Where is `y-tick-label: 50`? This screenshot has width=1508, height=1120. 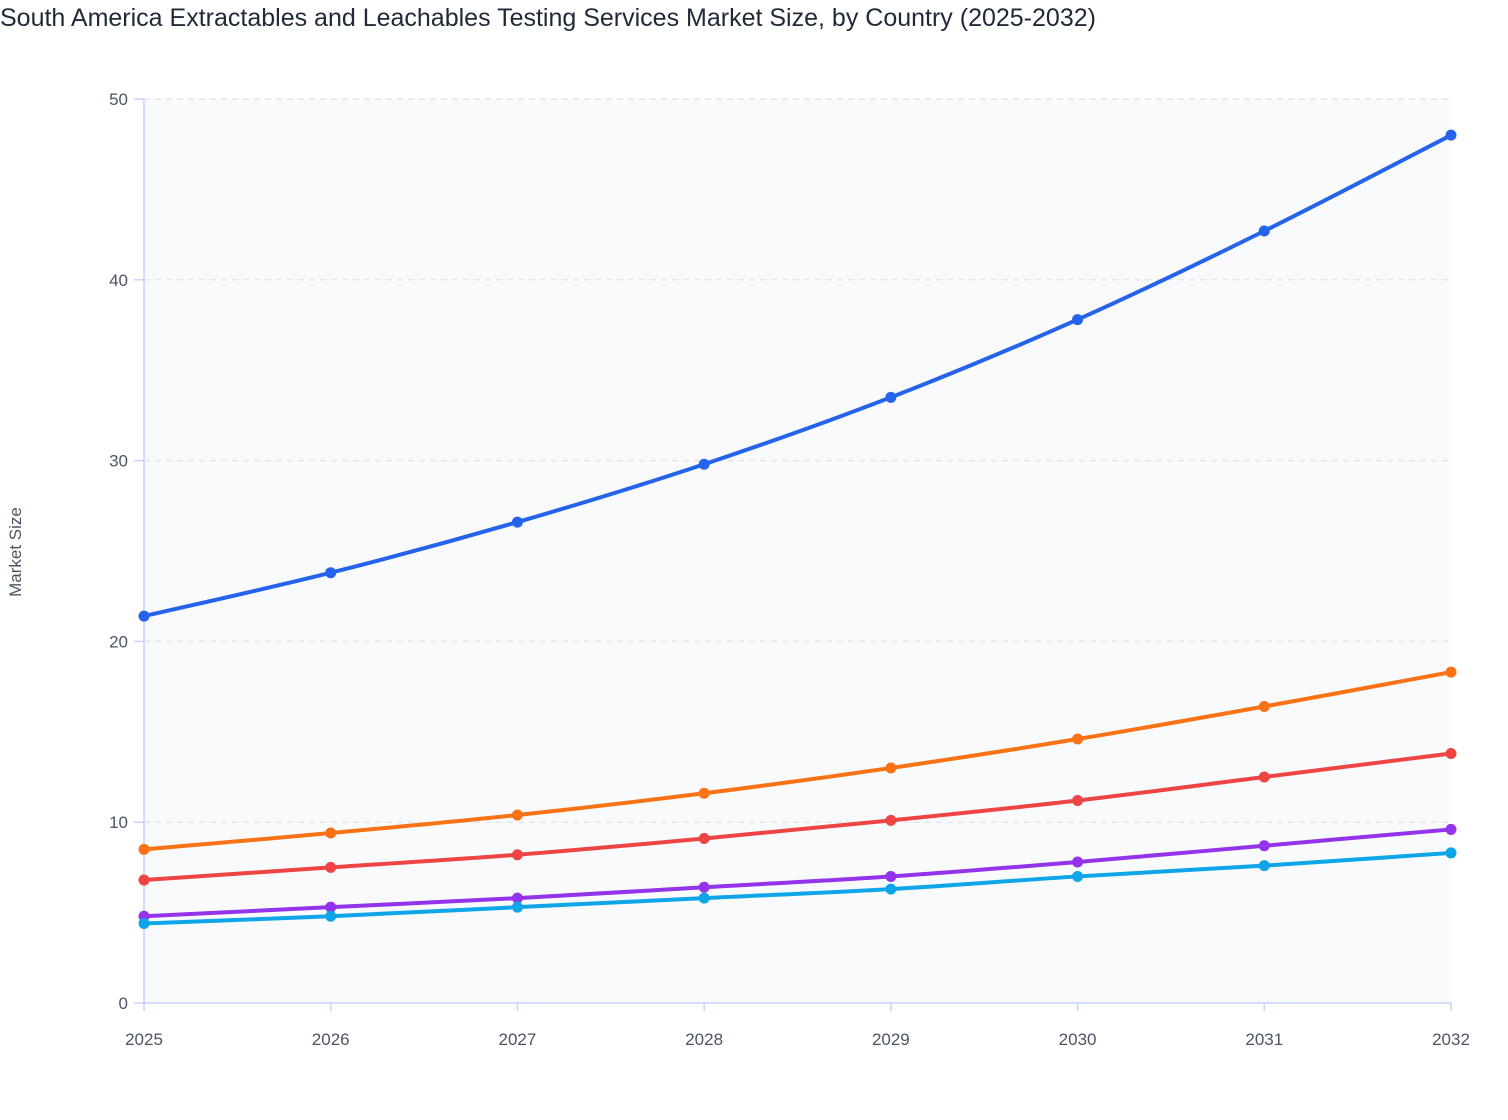
y-tick-label: 50 is located at coordinates (118, 99).